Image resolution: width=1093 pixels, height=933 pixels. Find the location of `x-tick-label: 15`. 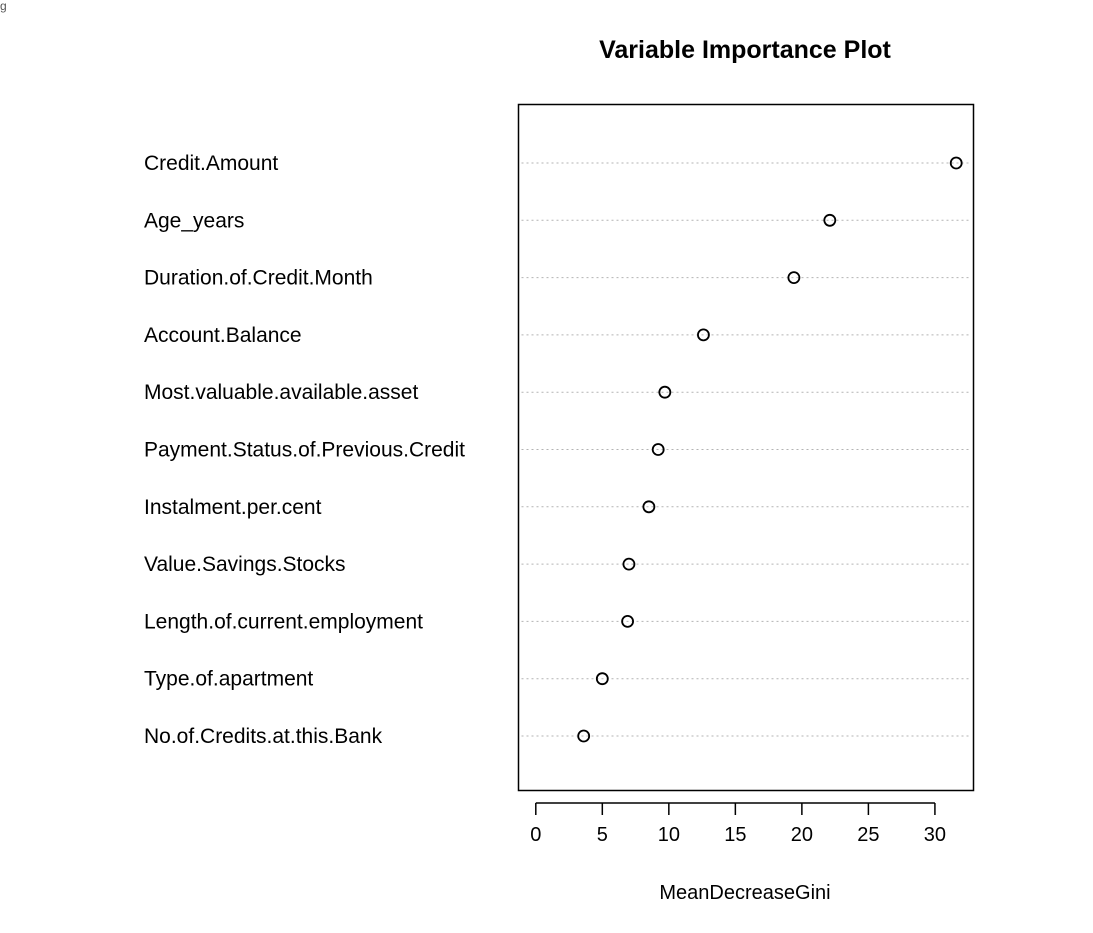

x-tick-label: 15 is located at coordinates (735, 835).